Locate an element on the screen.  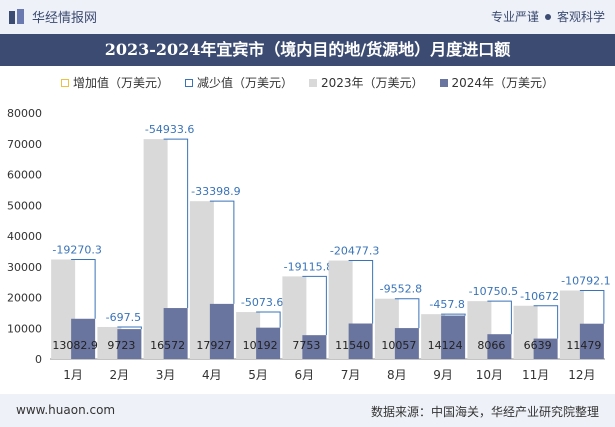
y-tick-label: 0 is located at coordinates (38, 359).